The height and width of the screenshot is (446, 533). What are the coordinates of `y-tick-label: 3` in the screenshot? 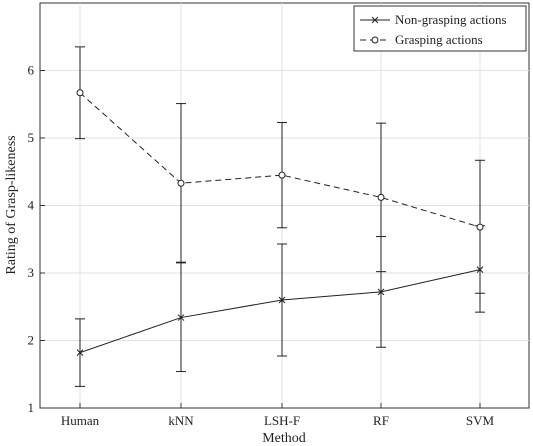 It's located at (31, 272).